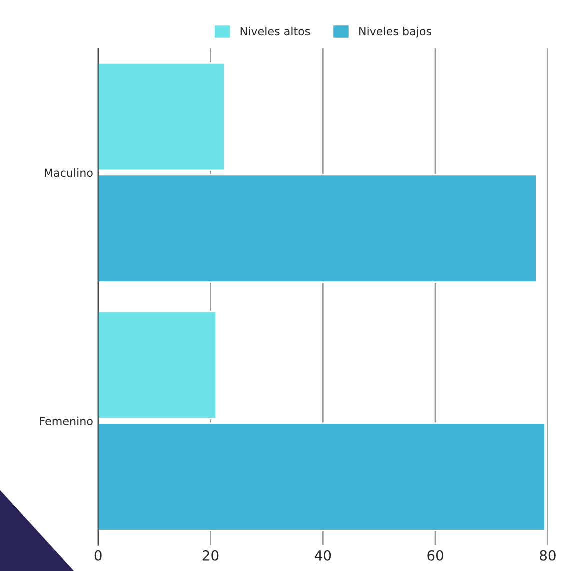  What do you see at coordinates (548, 555) in the screenshot?
I see `x-tick-label: 80` at bounding box center [548, 555].